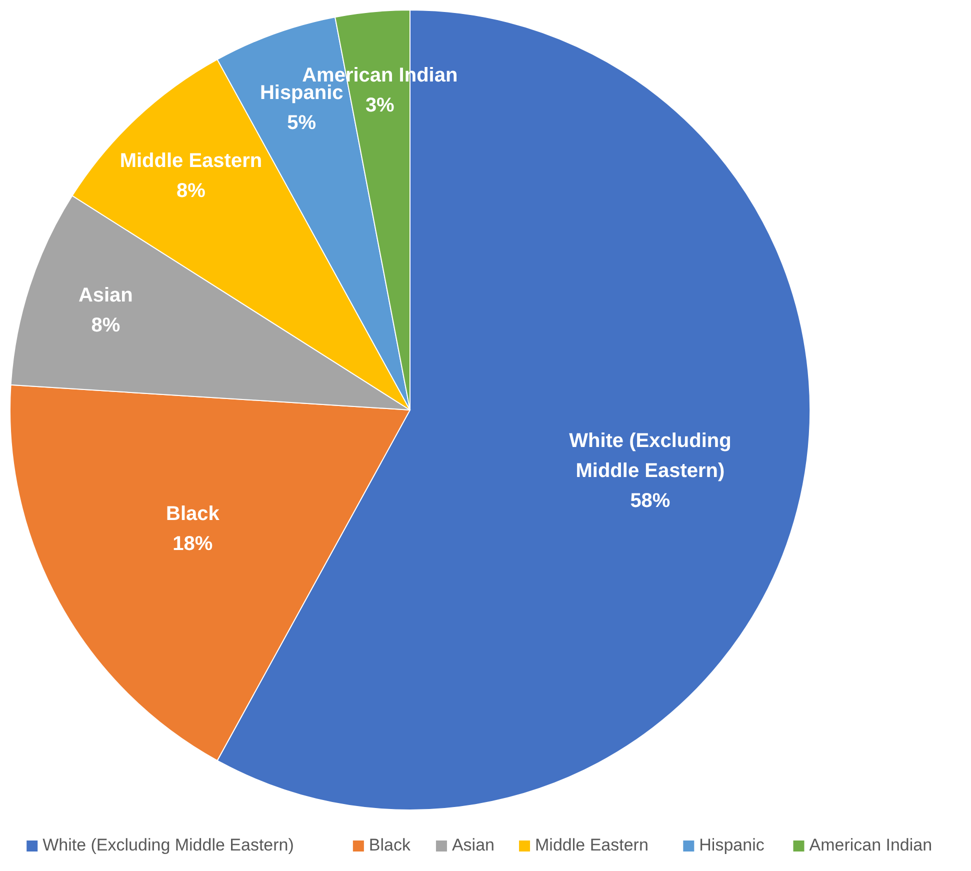 Image resolution: width=971 pixels, height=871 pixels. What do you see at coordinates (191, 161) in the screenshot?
I see `slice-label: Middle Eastern` at bounding box center [191, 161].